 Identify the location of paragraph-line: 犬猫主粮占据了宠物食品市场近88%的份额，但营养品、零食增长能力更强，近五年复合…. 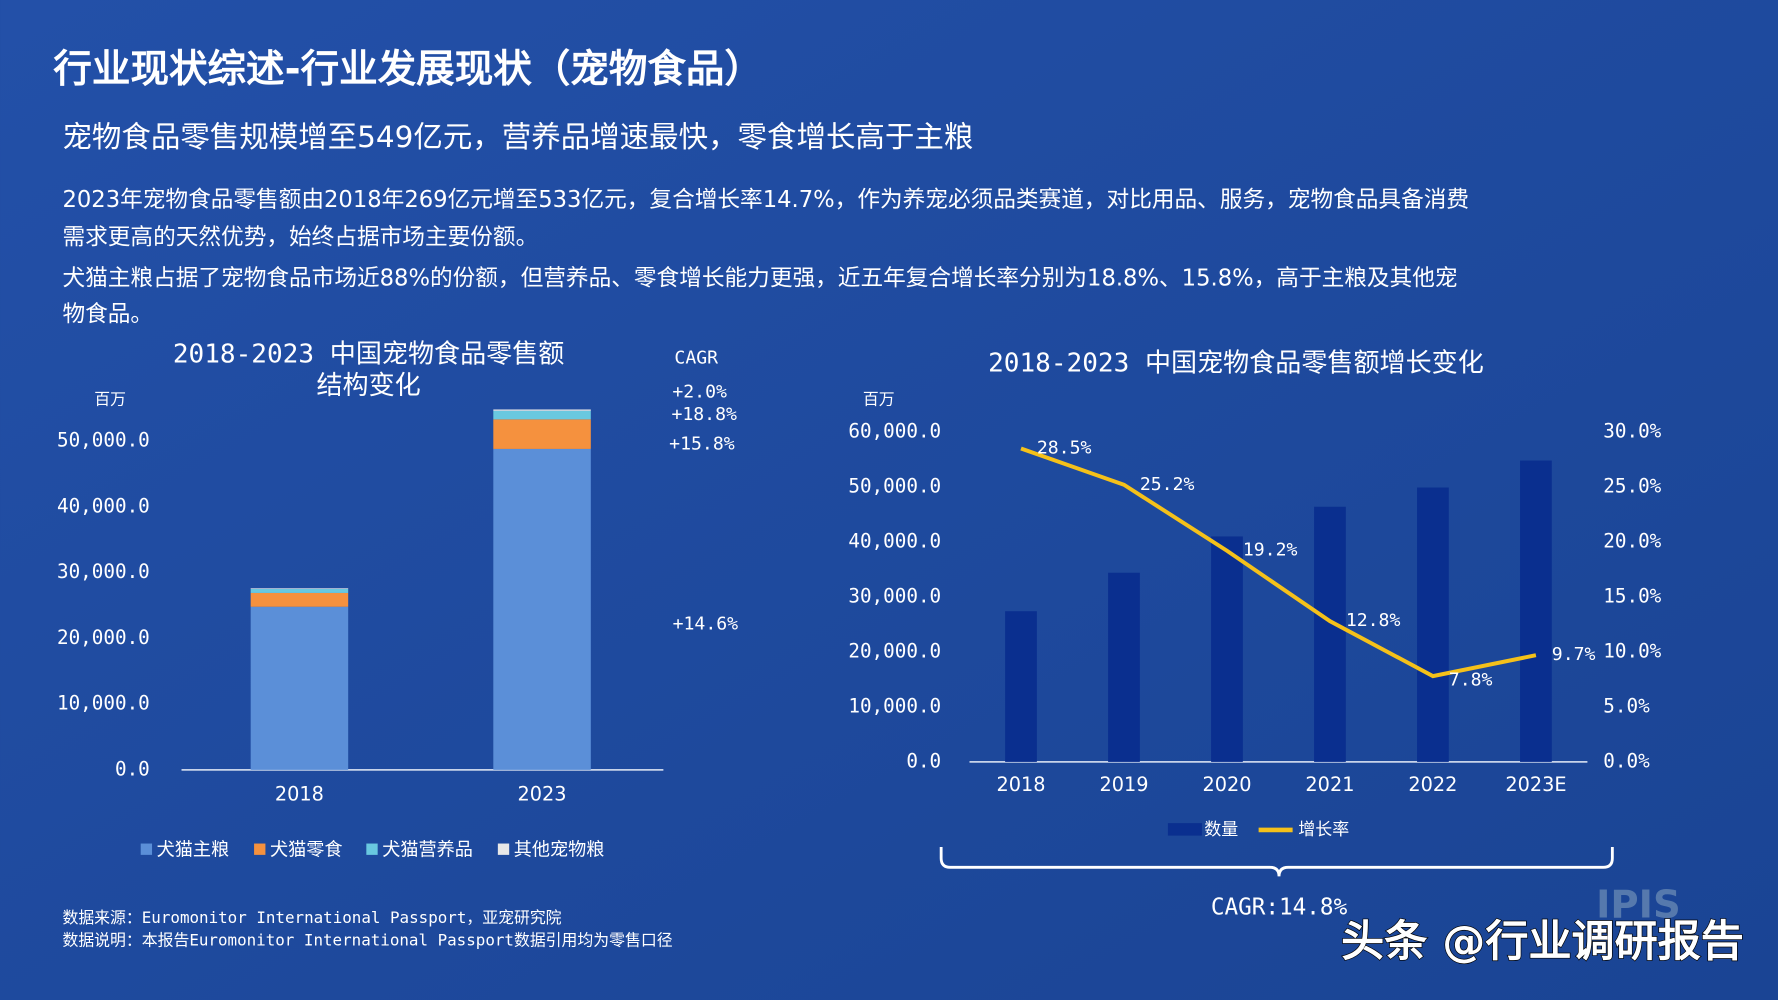
(759, 278).